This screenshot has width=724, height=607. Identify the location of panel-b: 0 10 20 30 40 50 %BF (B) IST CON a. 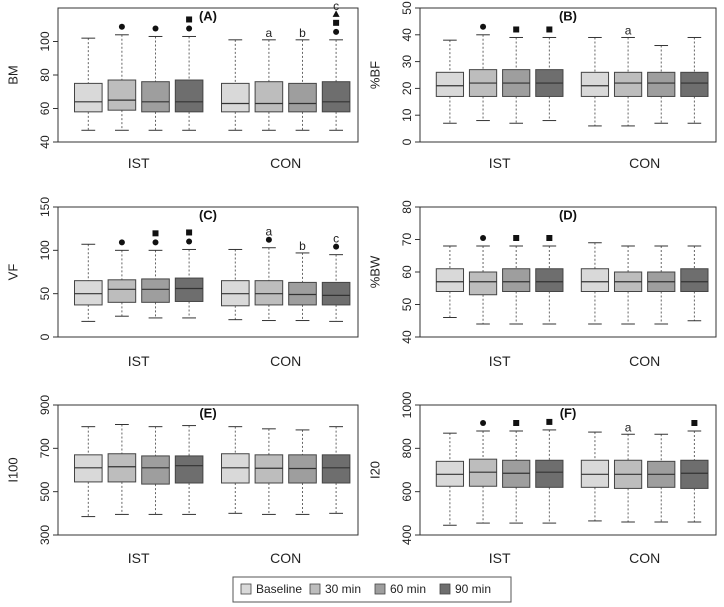
(542, 86).